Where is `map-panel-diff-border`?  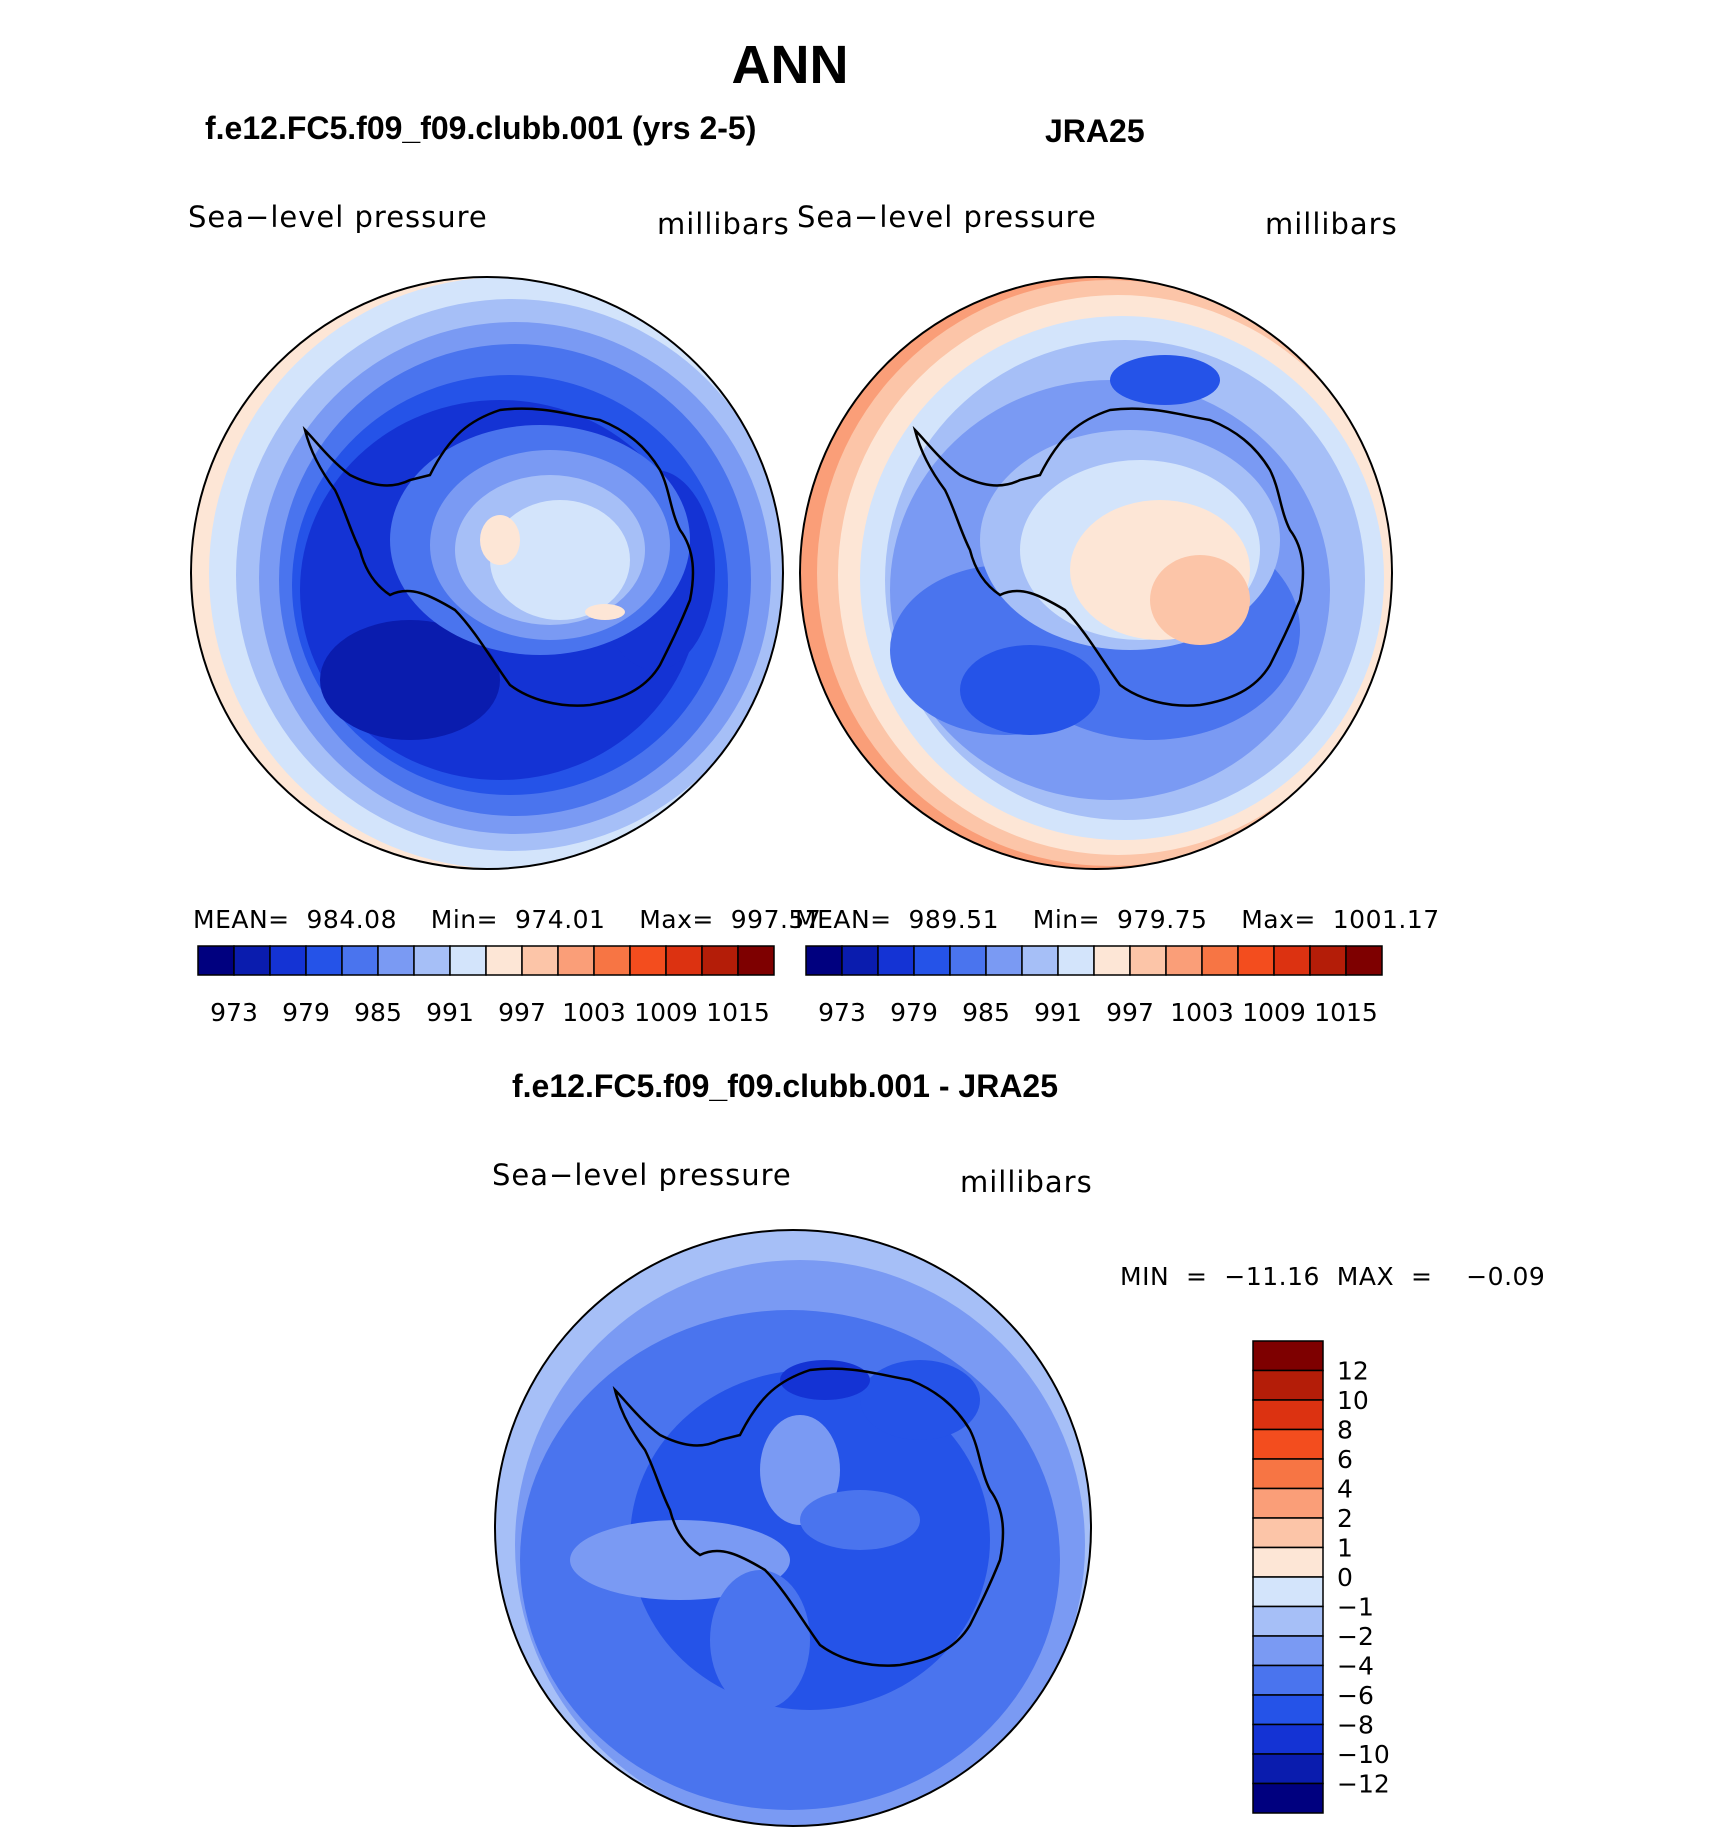
map-panel-diff-border is located at coordinates (793, 1528).